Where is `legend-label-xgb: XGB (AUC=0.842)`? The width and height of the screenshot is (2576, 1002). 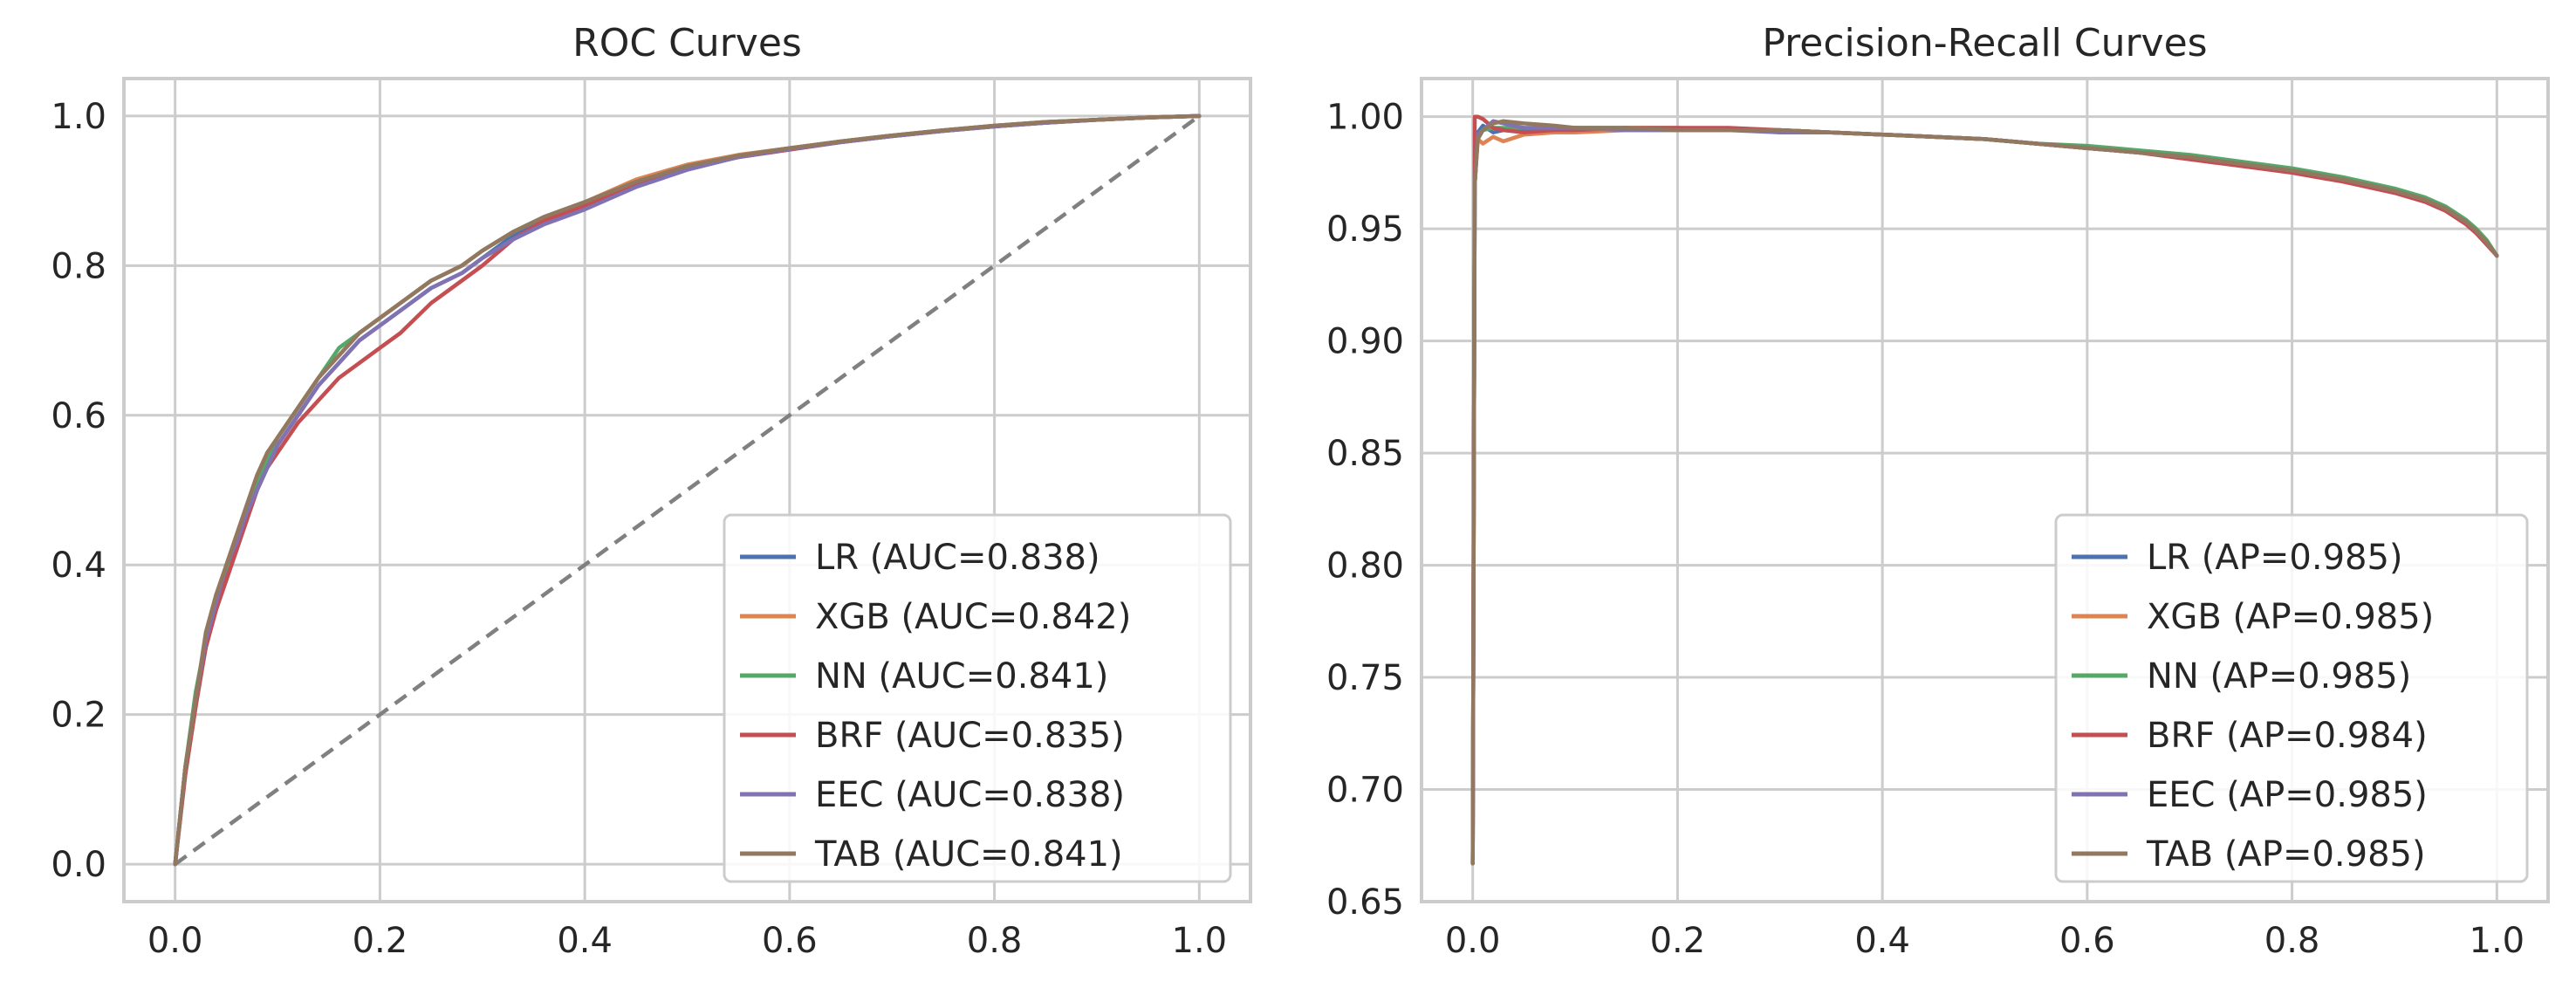 legend-label-xgb: XGB (AUC=0.842) is located at coordinates (973, 617).